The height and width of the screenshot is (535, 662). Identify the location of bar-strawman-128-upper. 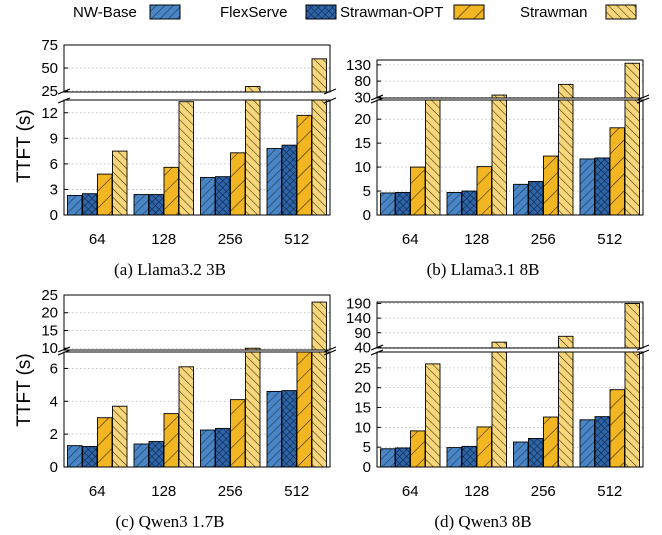
(499, 345).